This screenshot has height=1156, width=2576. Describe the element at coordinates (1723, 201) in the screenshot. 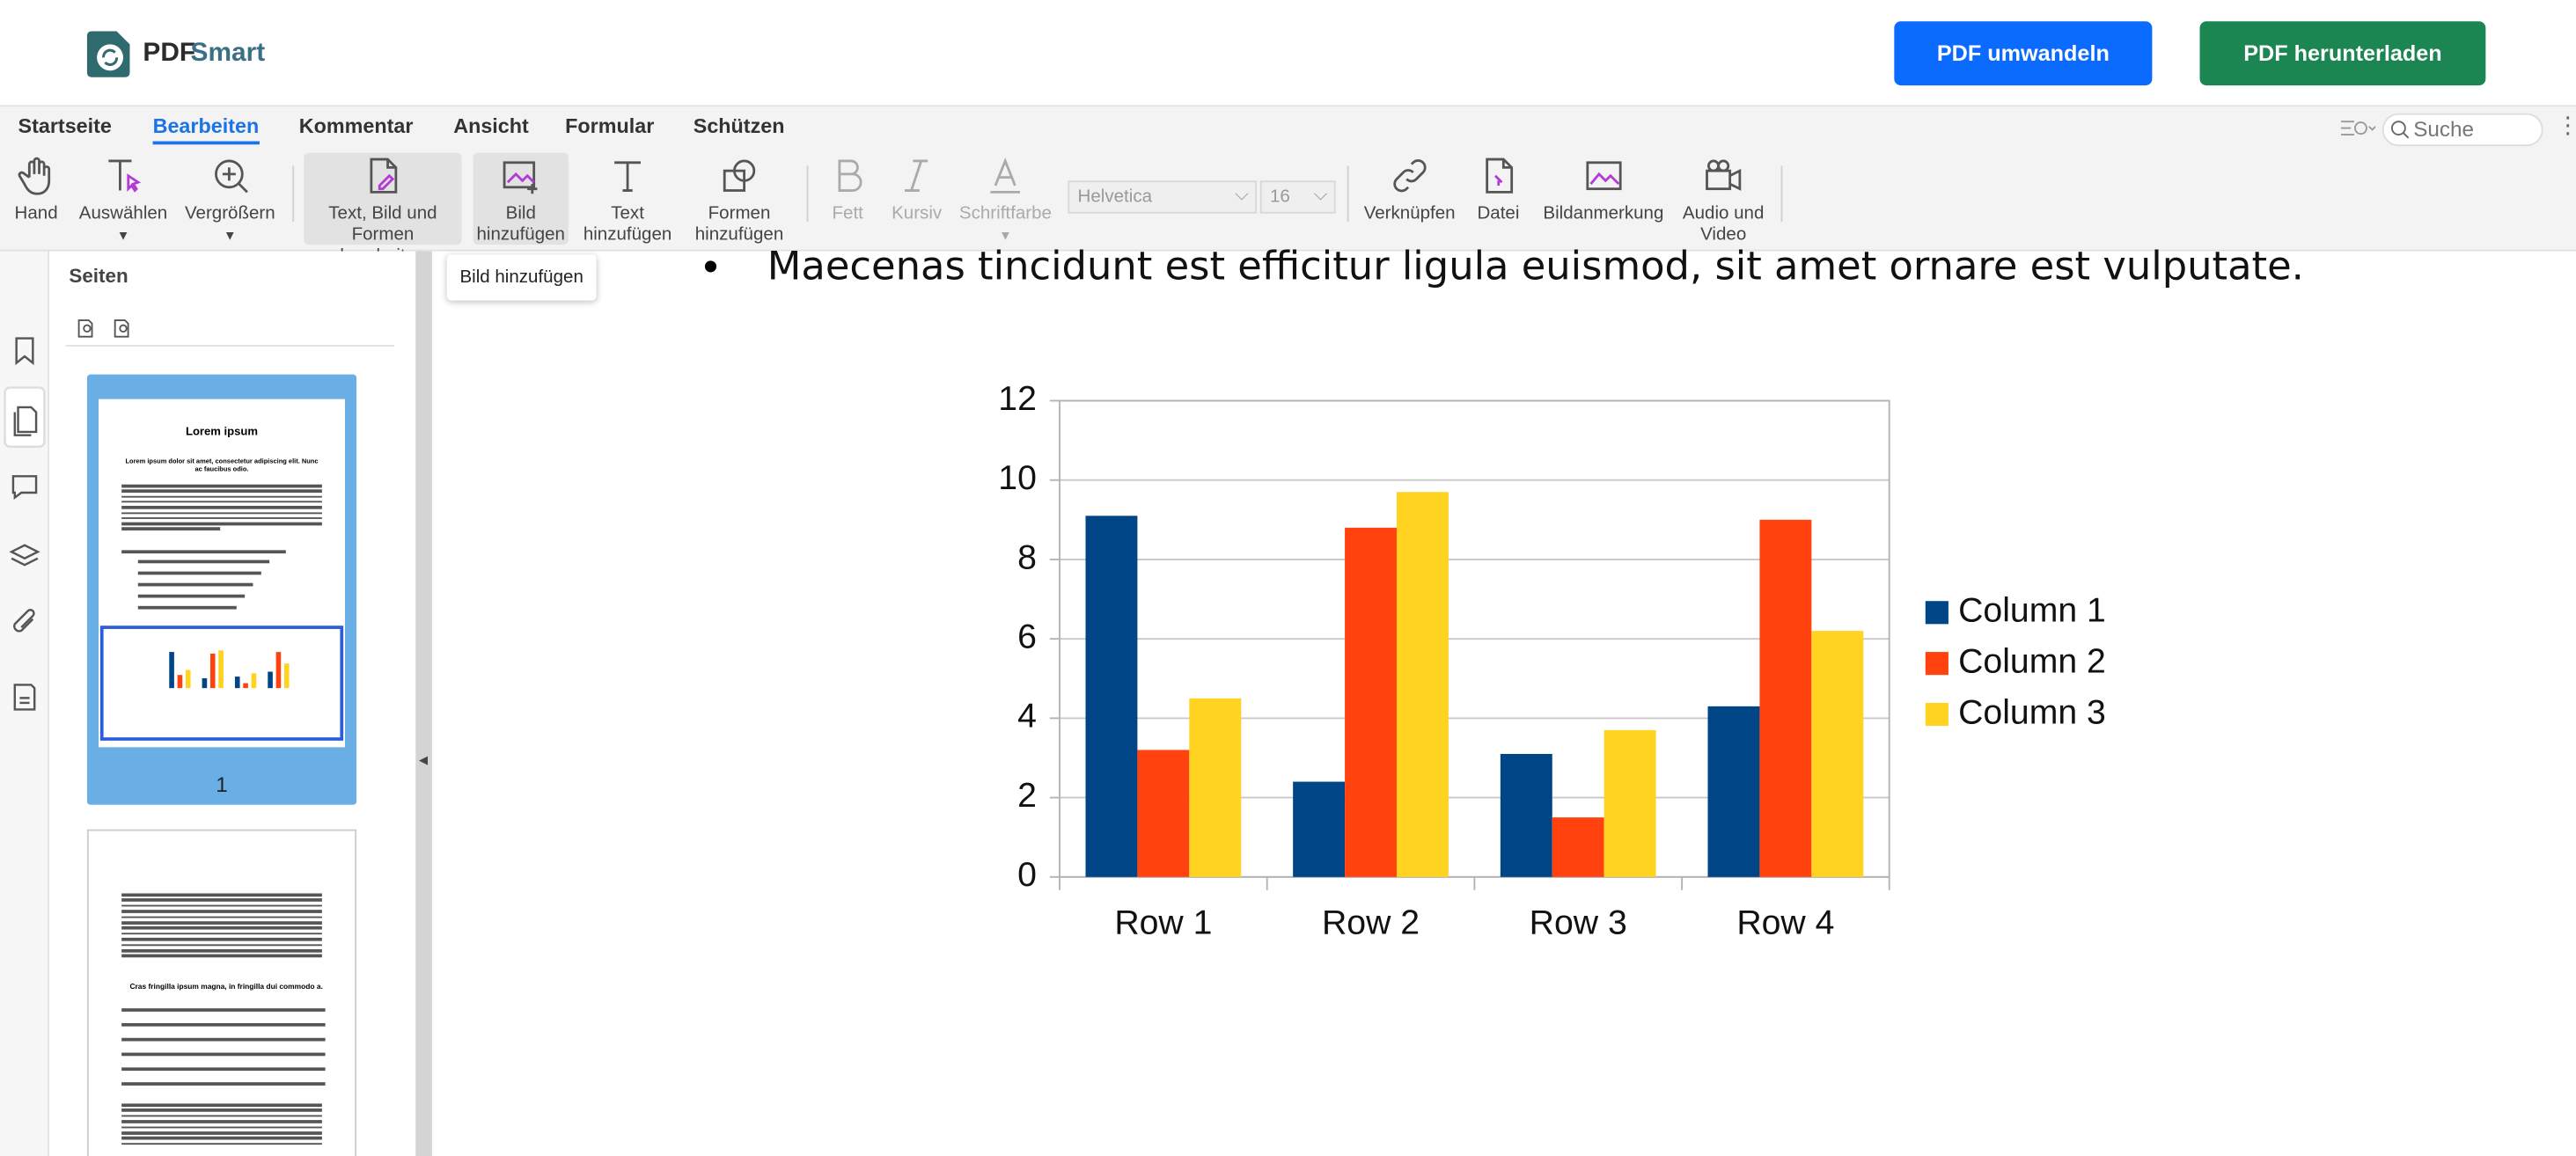

I see `tool: Audio und Video` at that location.